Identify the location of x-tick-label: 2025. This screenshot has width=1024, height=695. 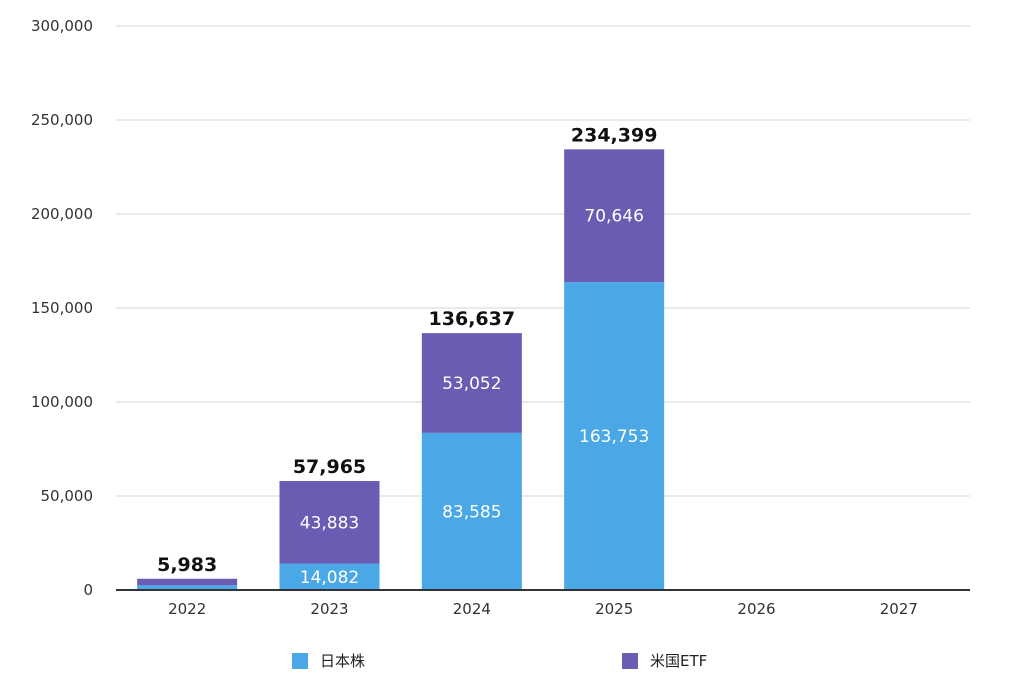
(614, 609).